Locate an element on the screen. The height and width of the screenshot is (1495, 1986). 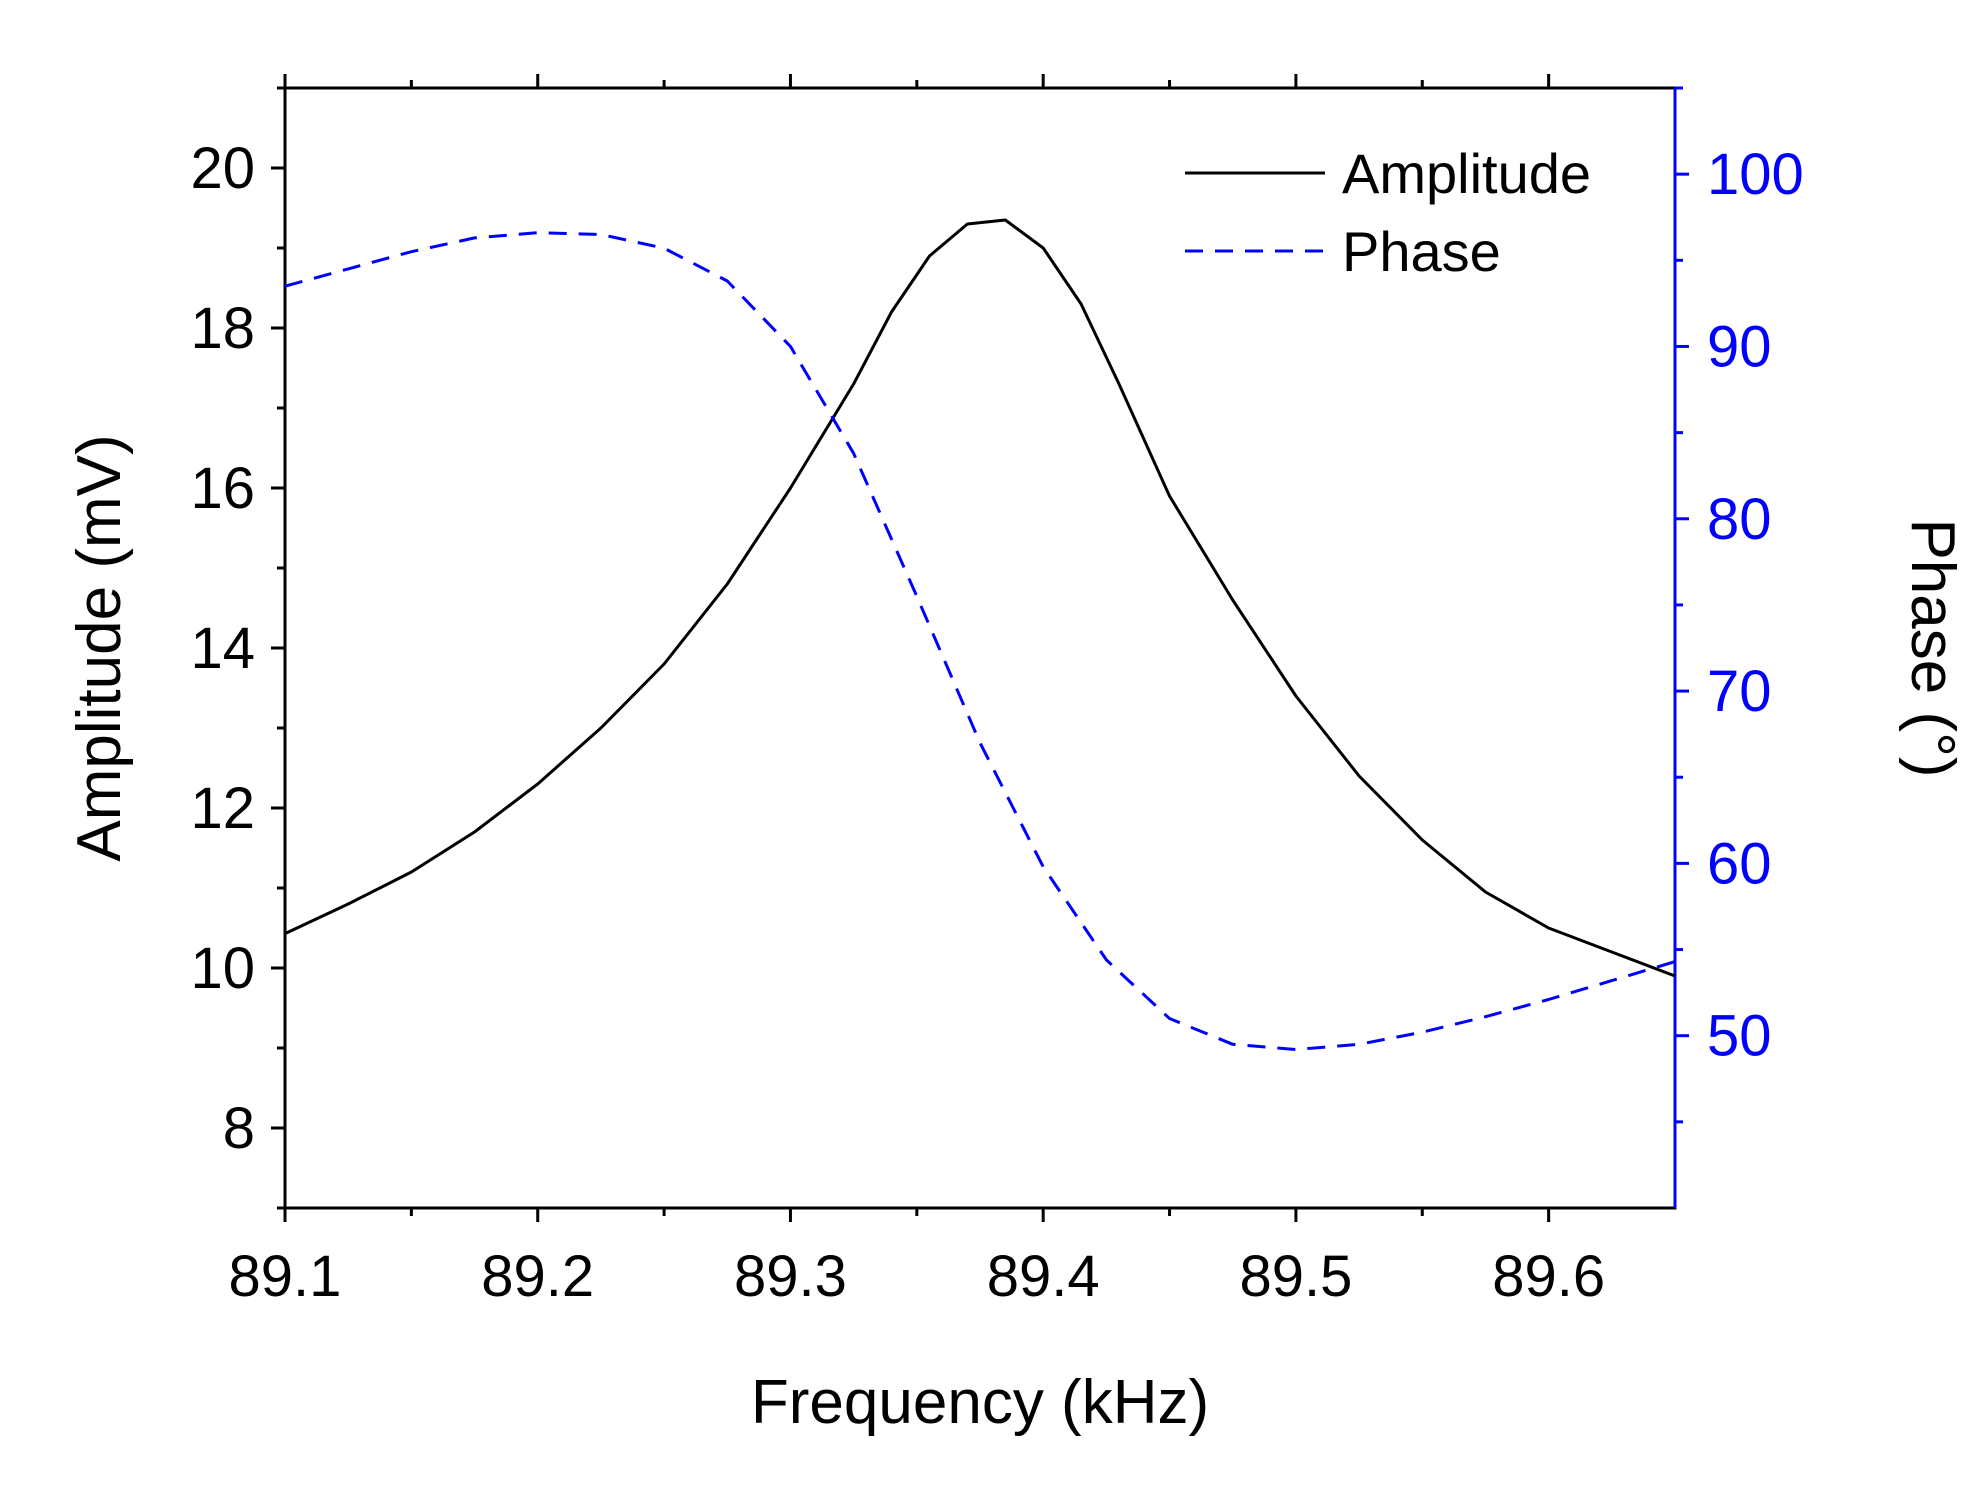
y-left-tick-label: 10 is located at coordinates (222, 968).